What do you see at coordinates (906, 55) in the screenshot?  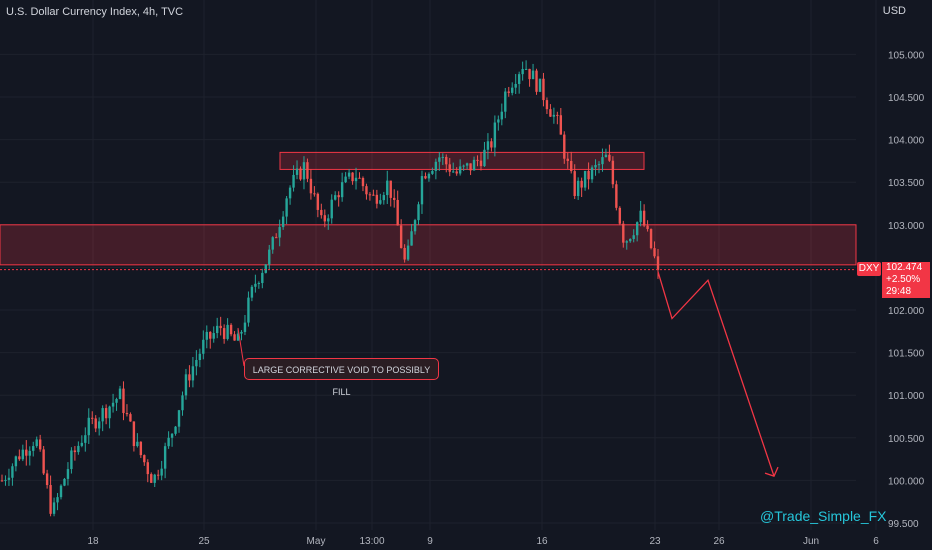 I see `y-tick-label: 105.000` at bounding box center [906, 55].